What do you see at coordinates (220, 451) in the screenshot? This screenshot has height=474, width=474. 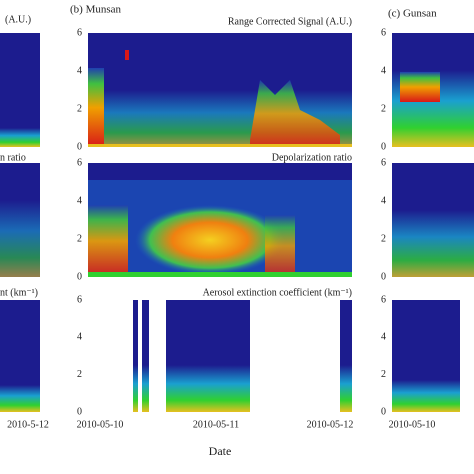 I see `x-axis-label: Date` at bounding box center [220, 451].